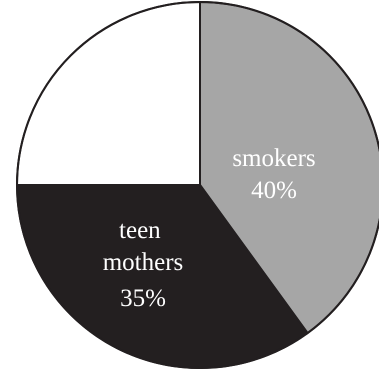  What do you see at coordinates (143, 246) in the screenshot?
I see `slice-label-teen-mothers: teen mothers` at bounding box center [143, 246].